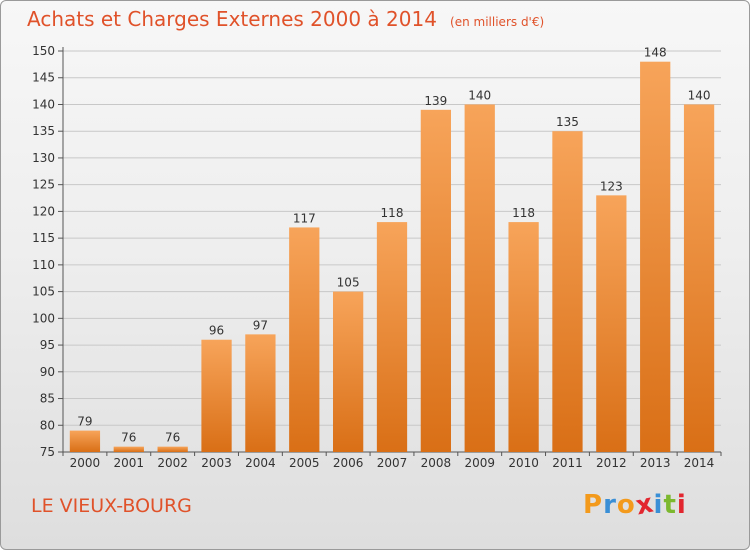  Describe the element at coordinates (172, 449) in the screenshot. I see `bar-2002` at that location.